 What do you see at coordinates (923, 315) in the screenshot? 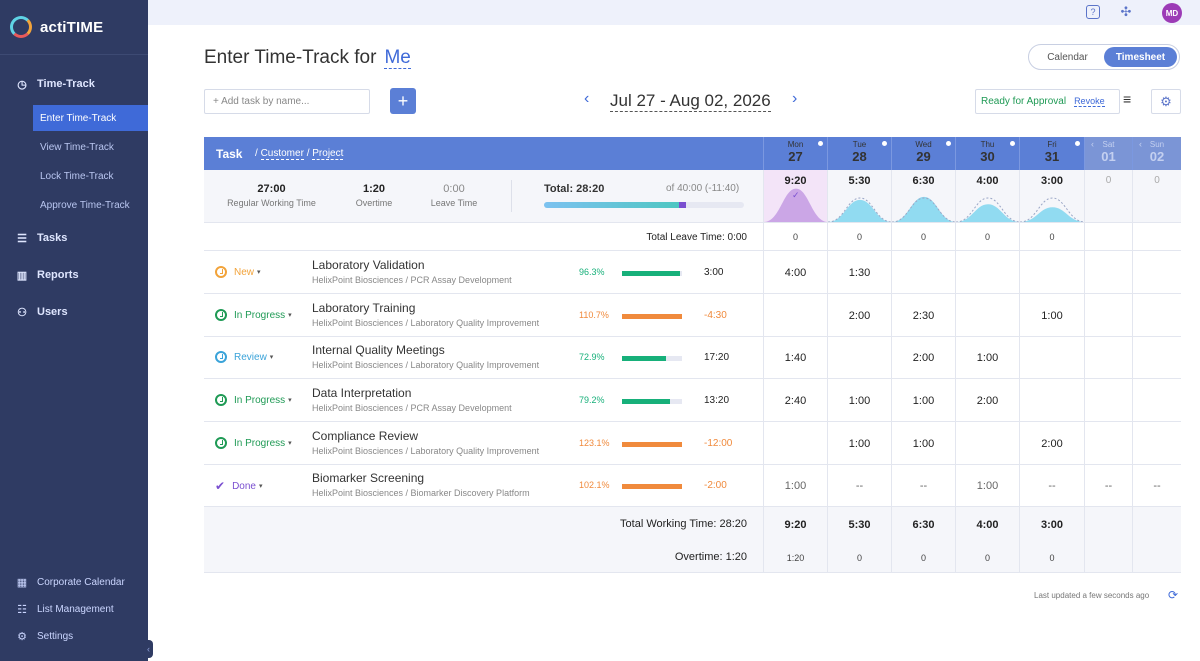
I see `time-entry-cell: 2:30` at bounding box center [923, 315].